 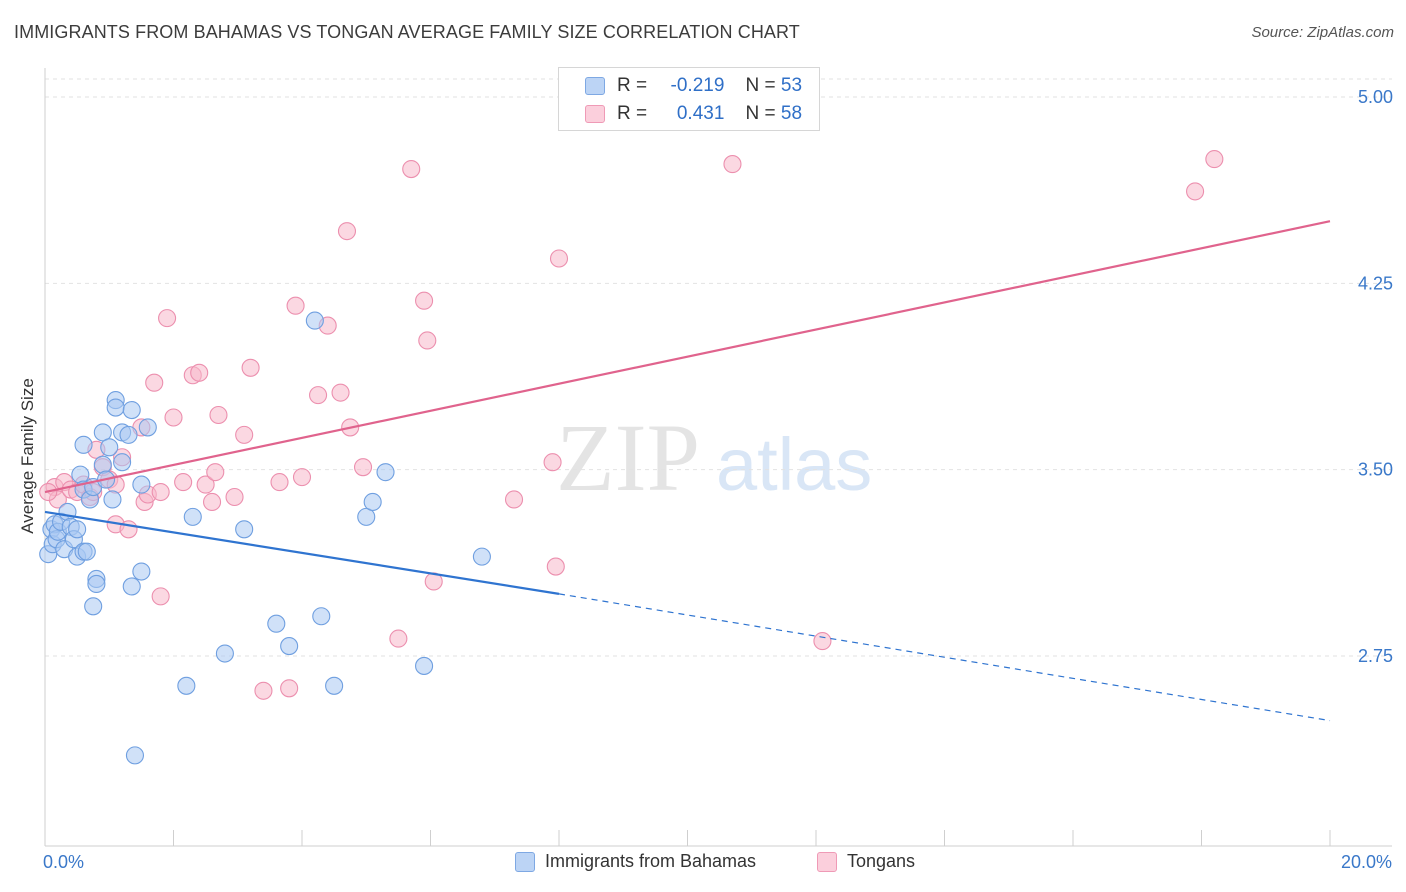 What do you see at coordinates (794, 464) in the screenshot?
I see `watermark-atlas: atlas` at bounding box center [794, 464].